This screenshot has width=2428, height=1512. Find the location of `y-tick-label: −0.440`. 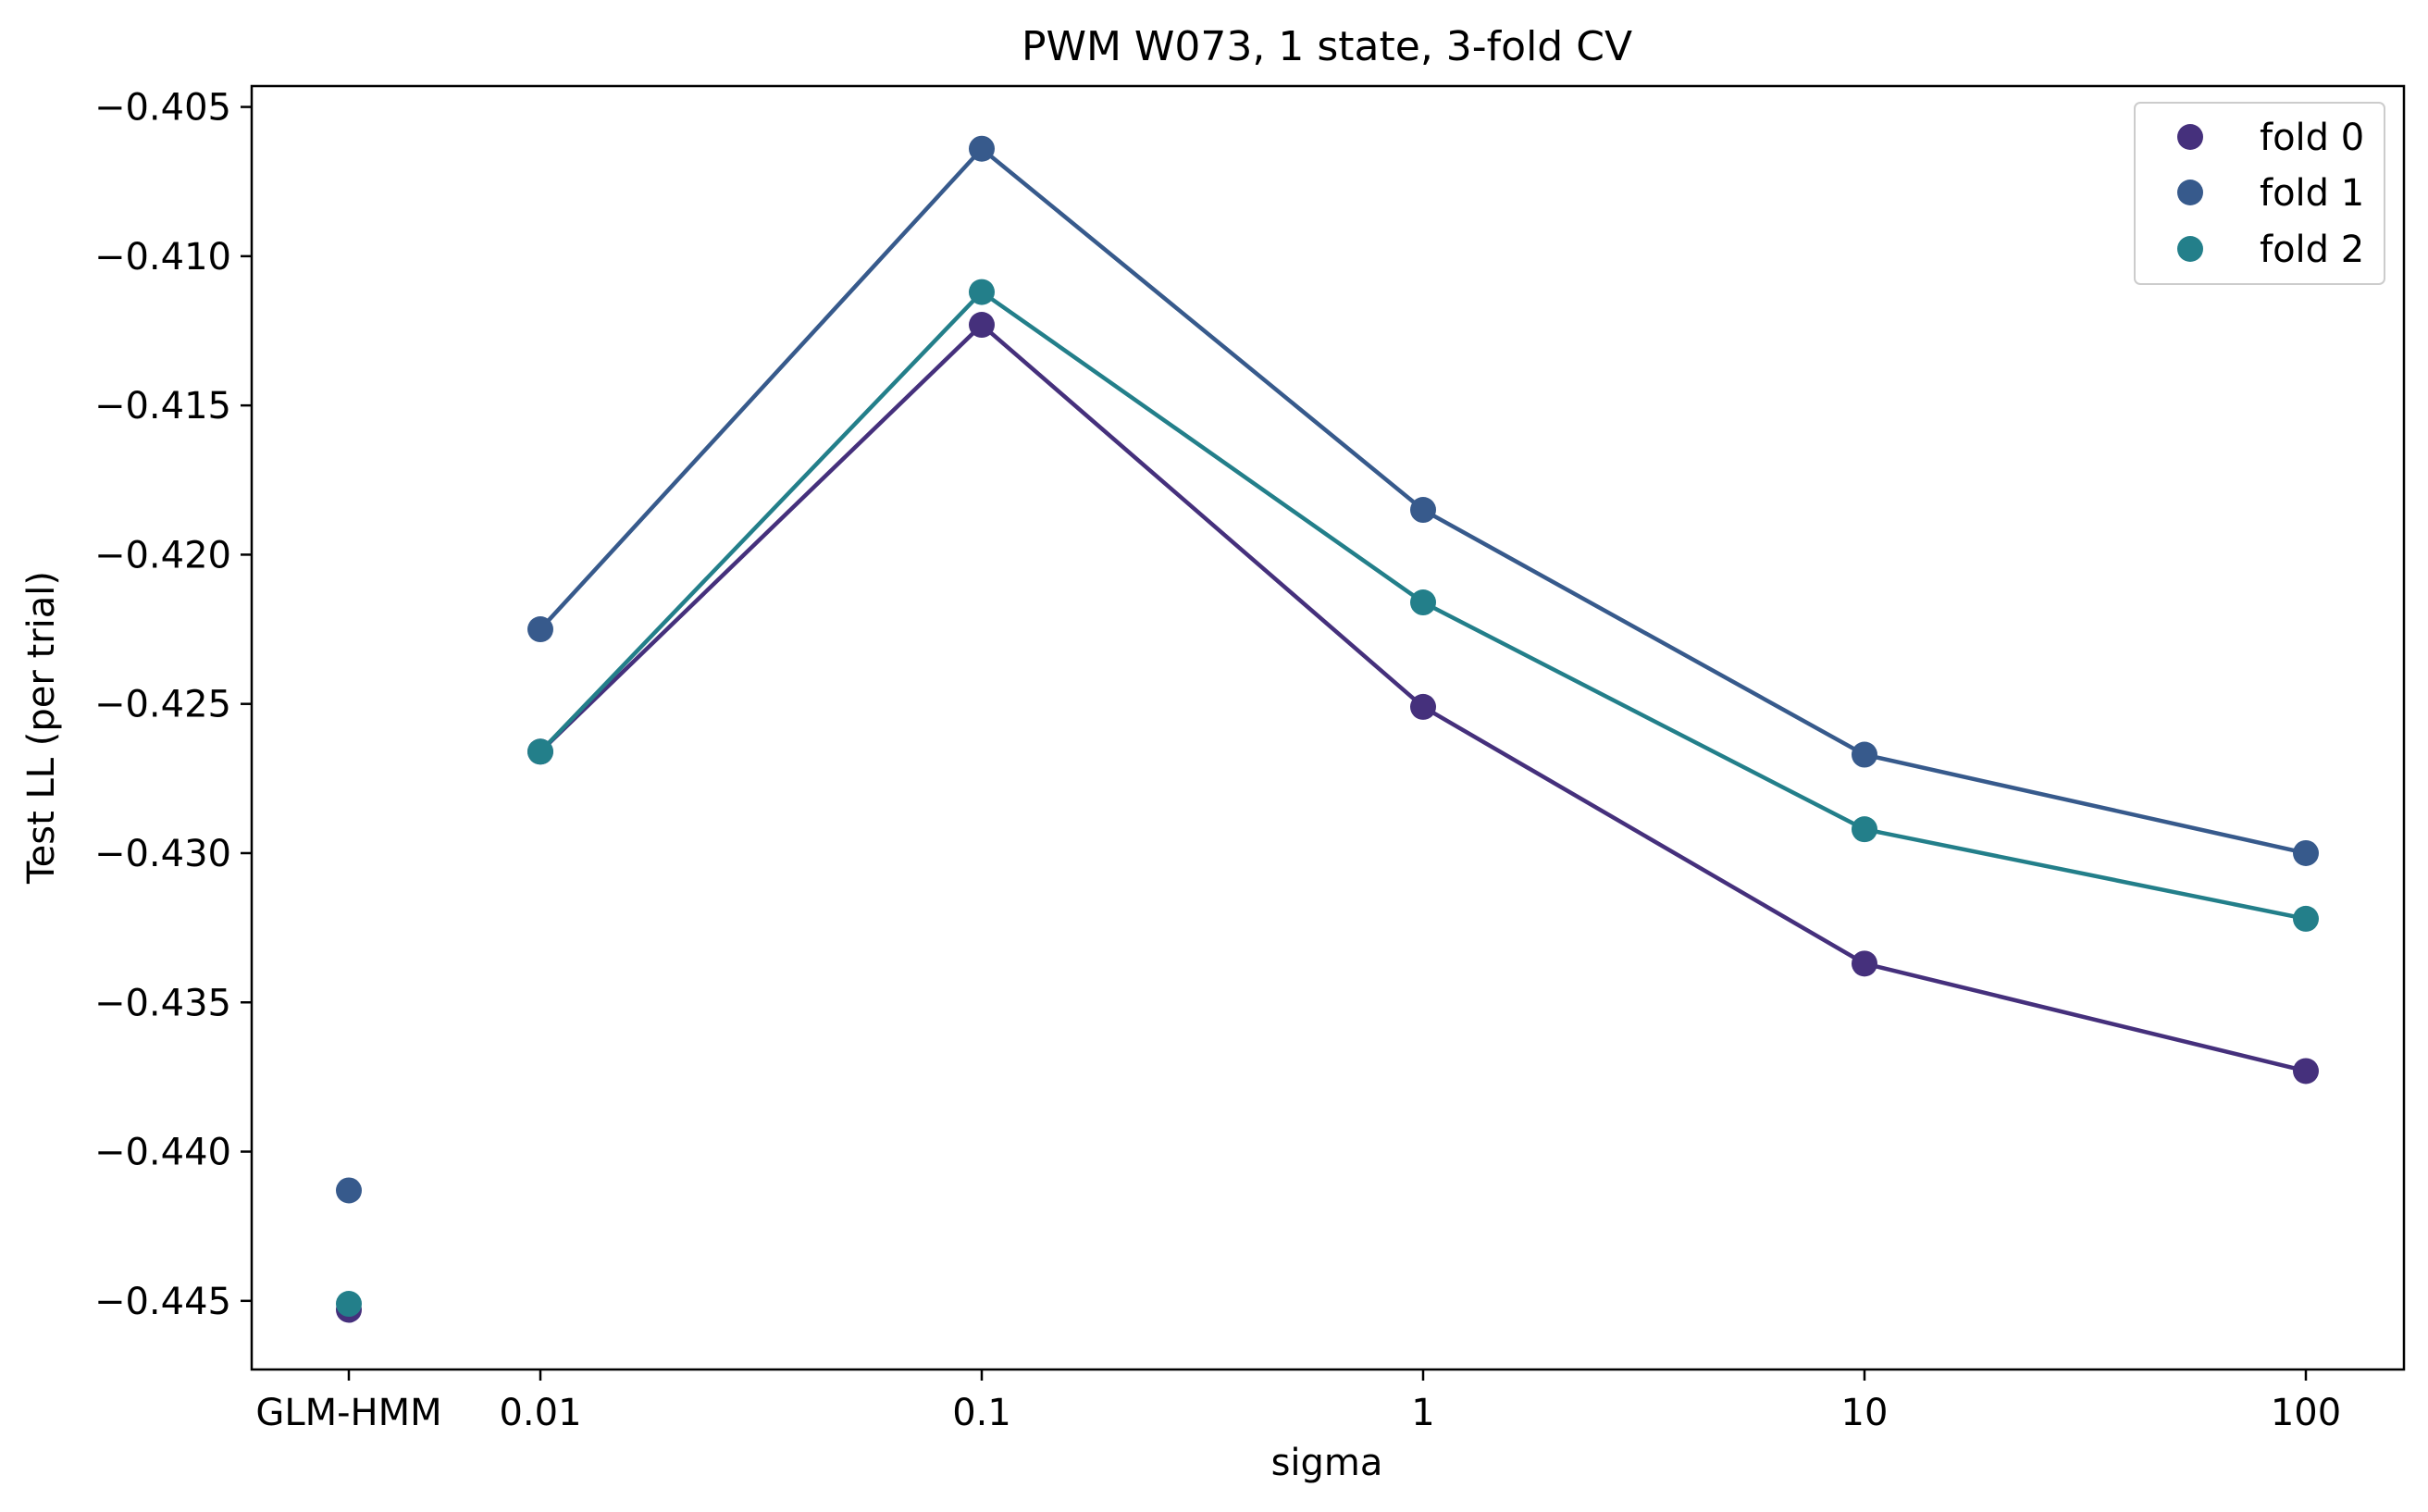

y-tick-label: −0.440 is located at coordinates (162, 1153).